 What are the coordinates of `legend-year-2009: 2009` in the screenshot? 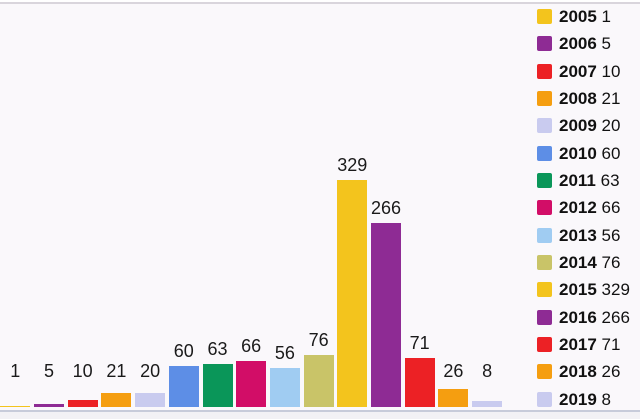 It's located at (578, 126).